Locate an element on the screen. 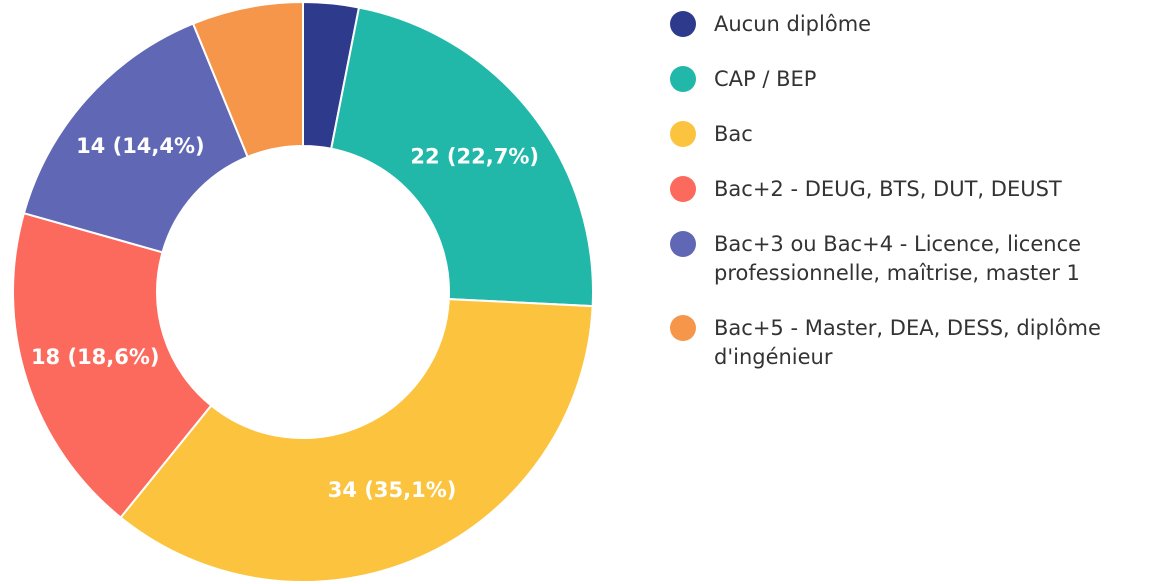 This screenshot has width=1174, height=584. legend-label: Aucun diplôme is located at coordinates (793, 24).